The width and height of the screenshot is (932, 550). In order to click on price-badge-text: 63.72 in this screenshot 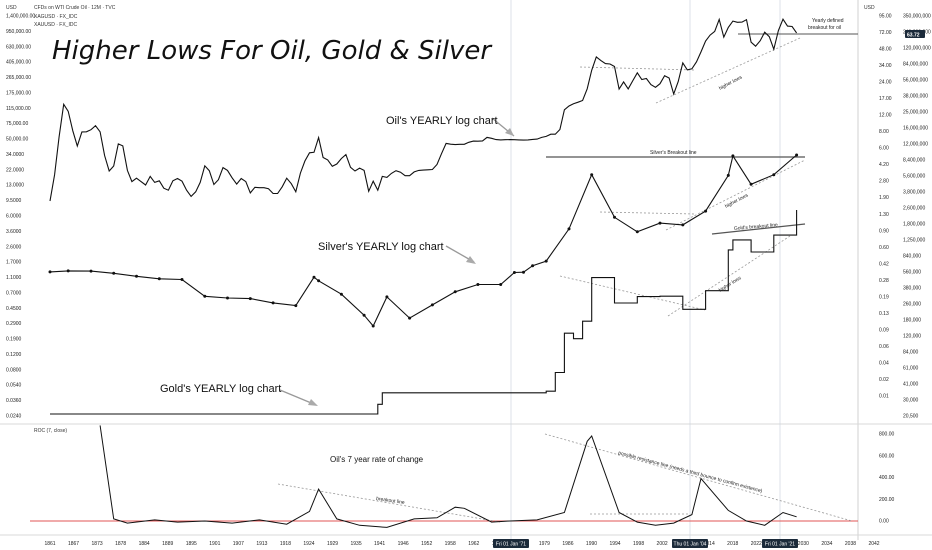, I will do `click(913, 36)`.